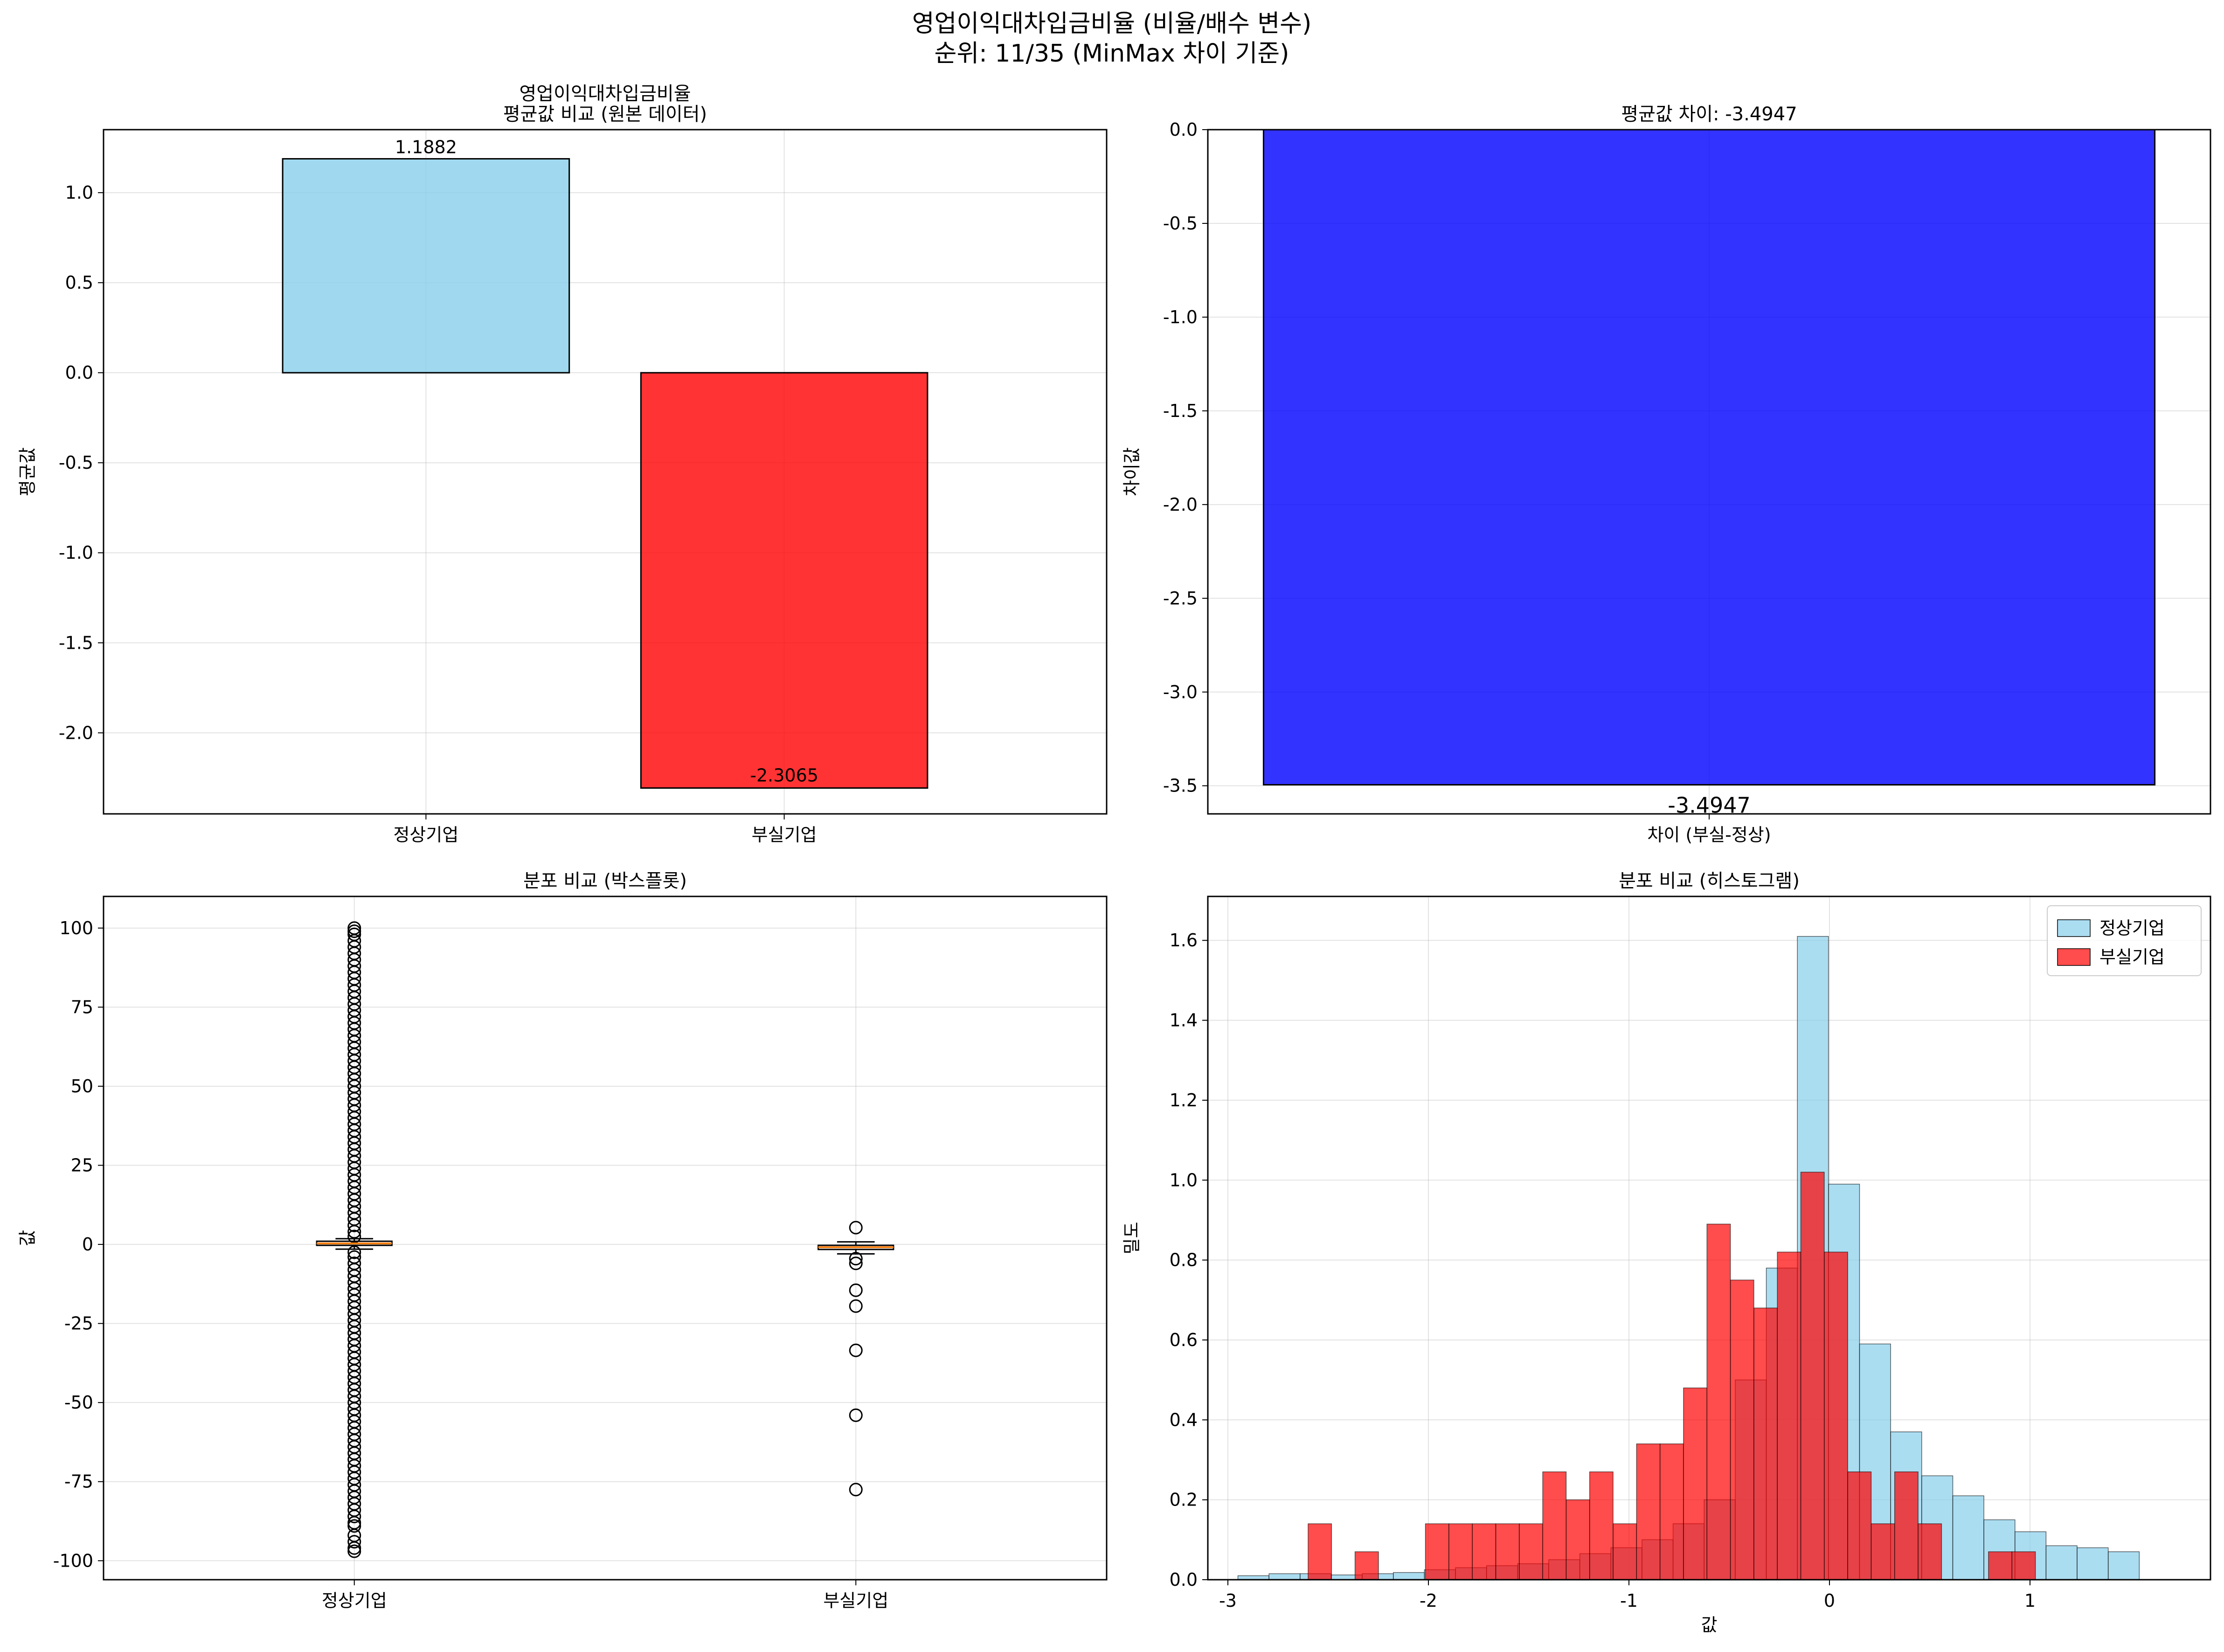  Describe the element at coordinates (76, 928) in the screenshot. I see `y-tick-label: 100` at that location.